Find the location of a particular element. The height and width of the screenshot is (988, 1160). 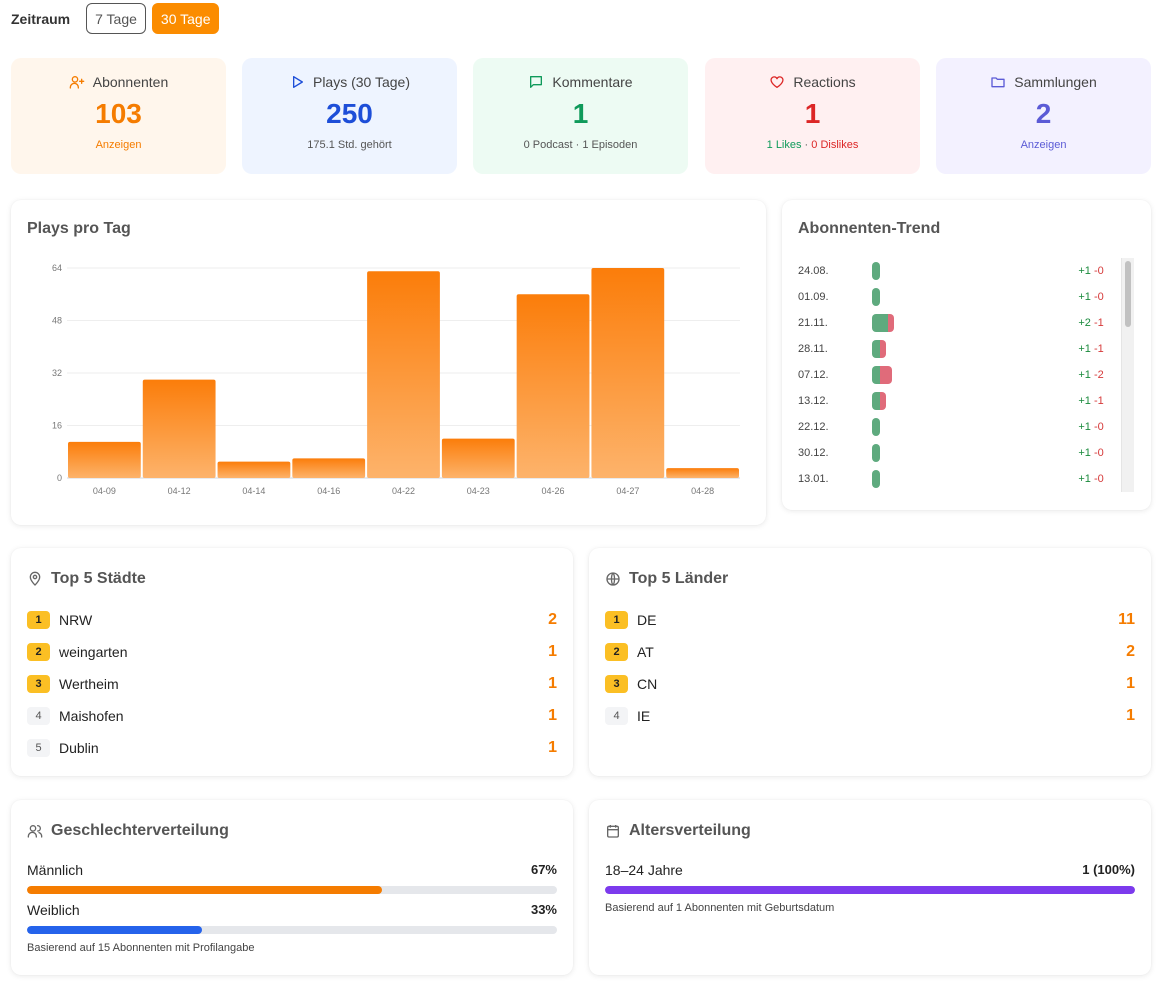

rank-badge: 2 is located at coordinates (616, 652).